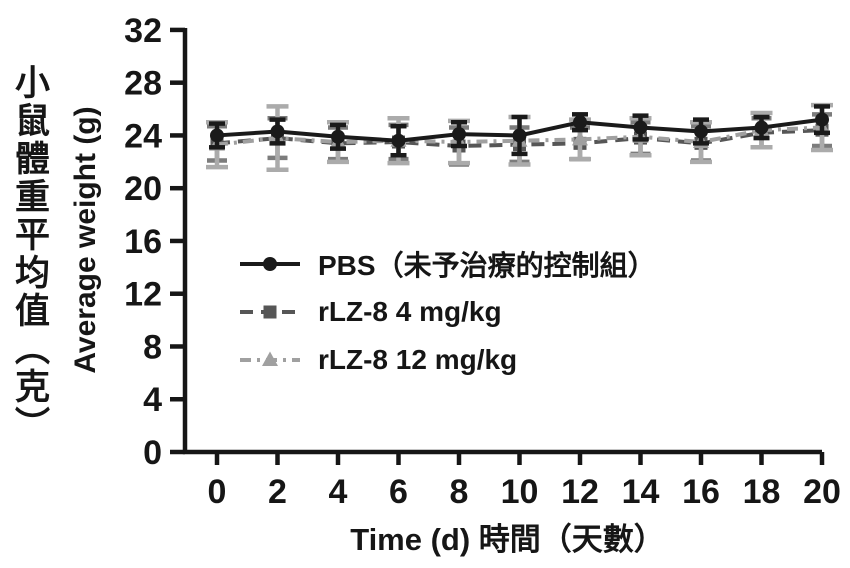 The height and width of the screenshot is (568, 850). I want to click on legend-marker-pbs, so click(270, 264).